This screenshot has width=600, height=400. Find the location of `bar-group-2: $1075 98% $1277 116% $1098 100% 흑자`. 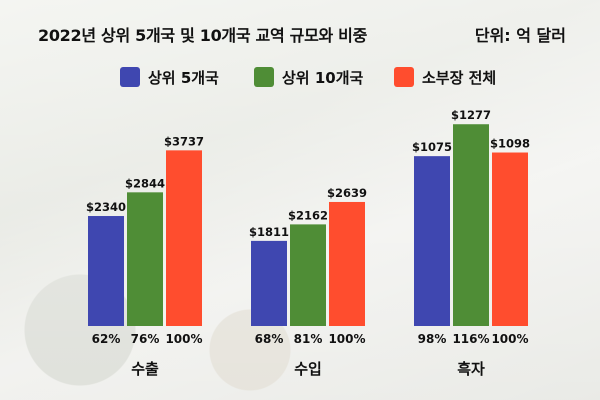

bar-group-2: $1075 98% $1277 116% $1098 100% 흑자 is located at coordinates (471, 243).